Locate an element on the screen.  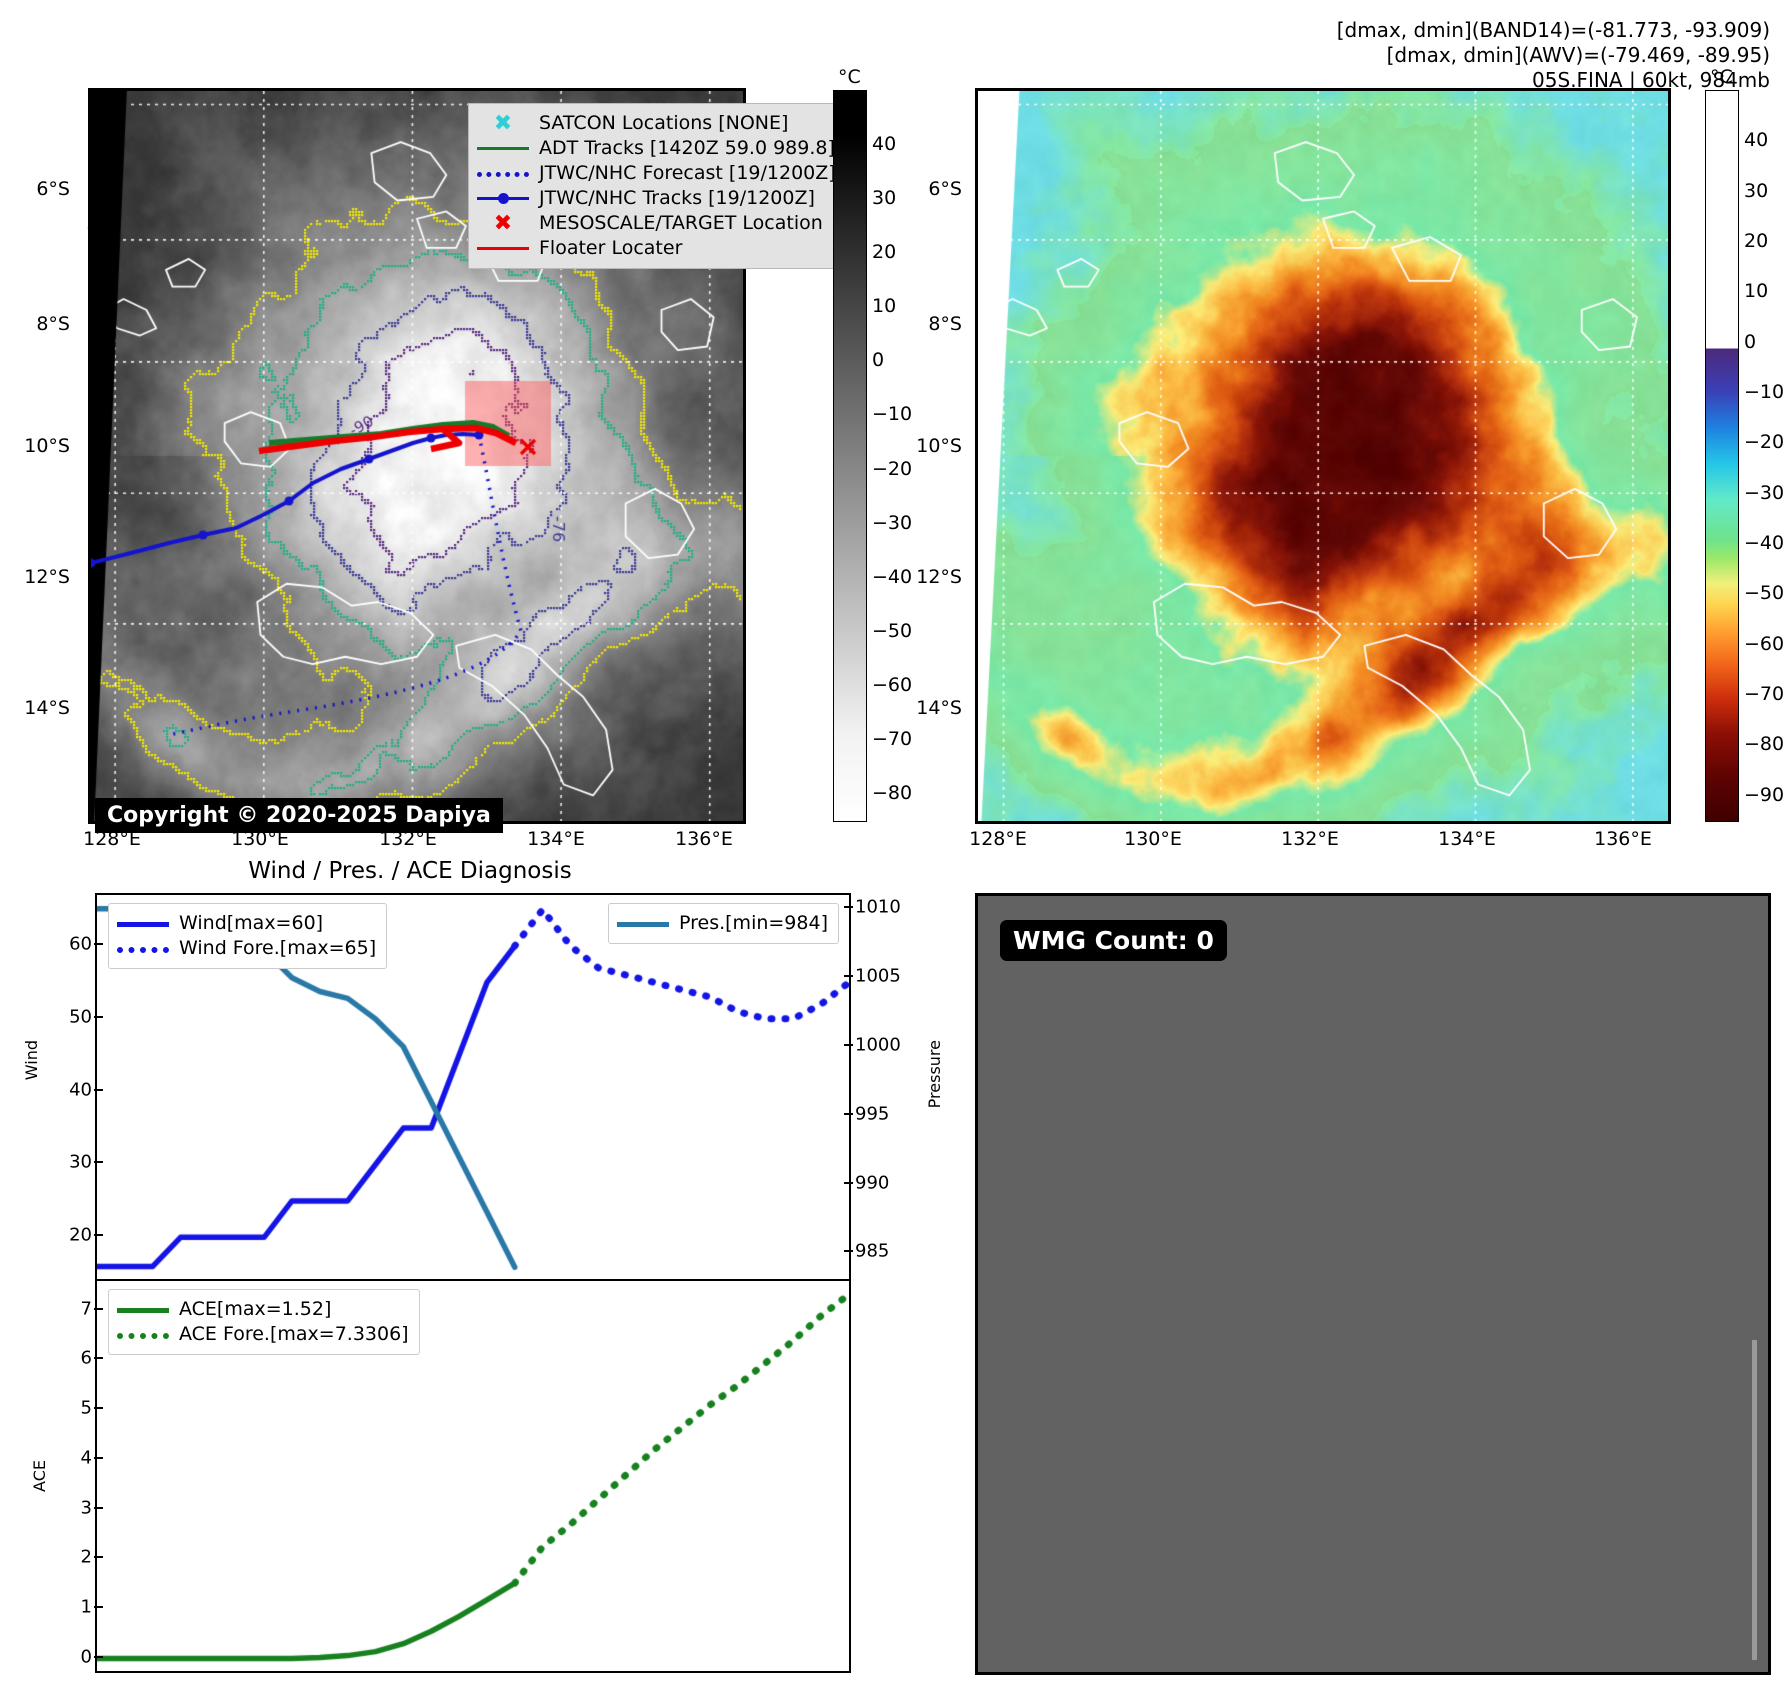
legend-row: Wind Fore.[max=65] is located at coordinates (246, 948).